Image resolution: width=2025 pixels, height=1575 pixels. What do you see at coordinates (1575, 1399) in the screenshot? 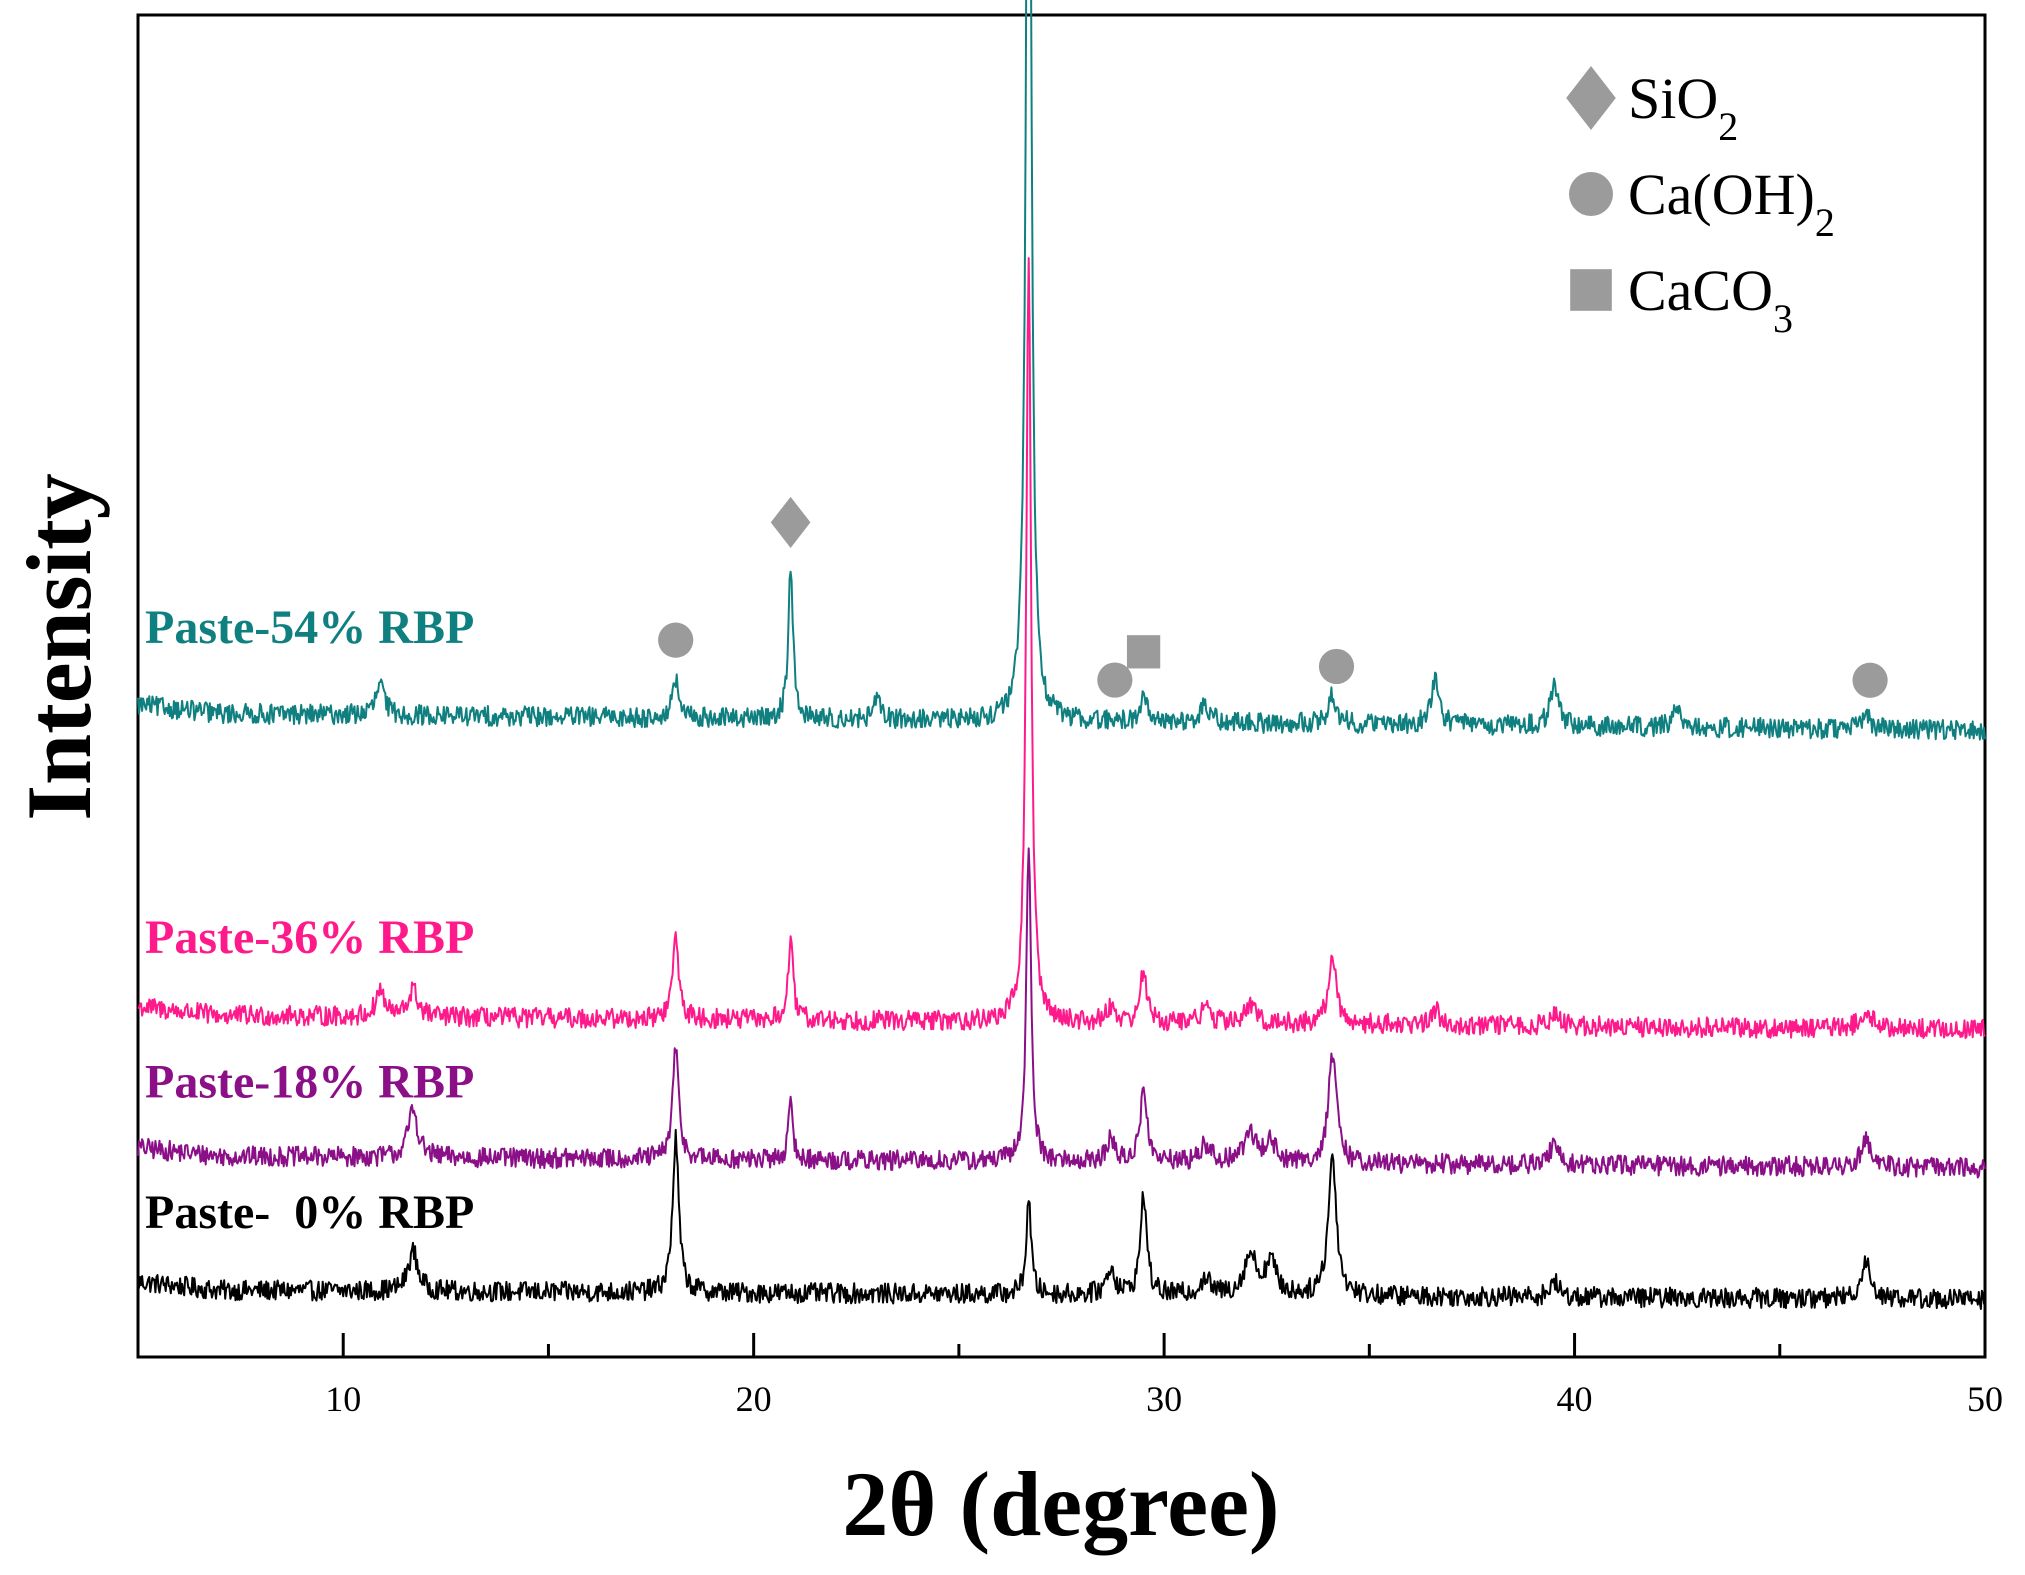
I see `x-tick-label: 40` at bounding box center [1575, 1399].